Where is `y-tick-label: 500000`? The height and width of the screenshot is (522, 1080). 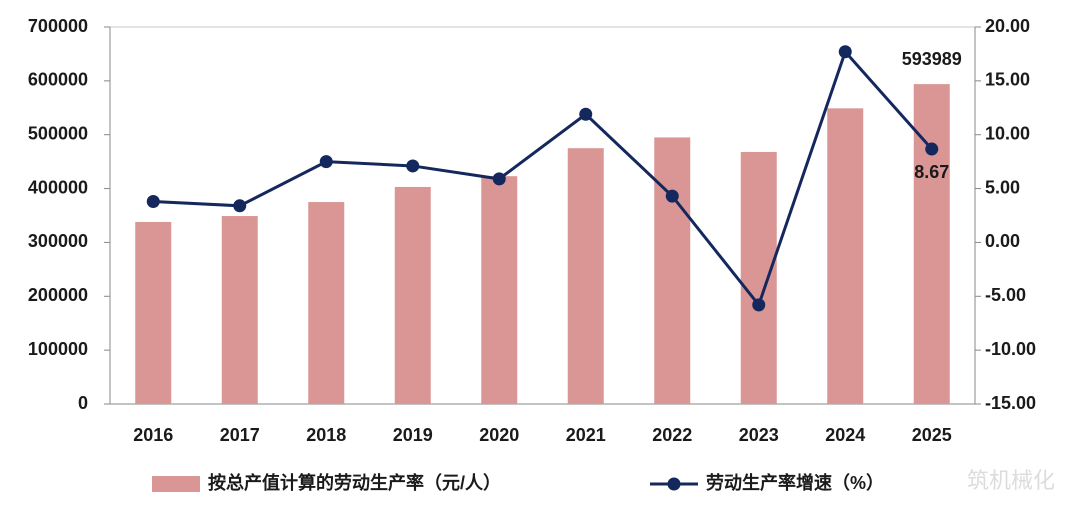
y-tick-label: 500000 is located at coordinates (58, 133).